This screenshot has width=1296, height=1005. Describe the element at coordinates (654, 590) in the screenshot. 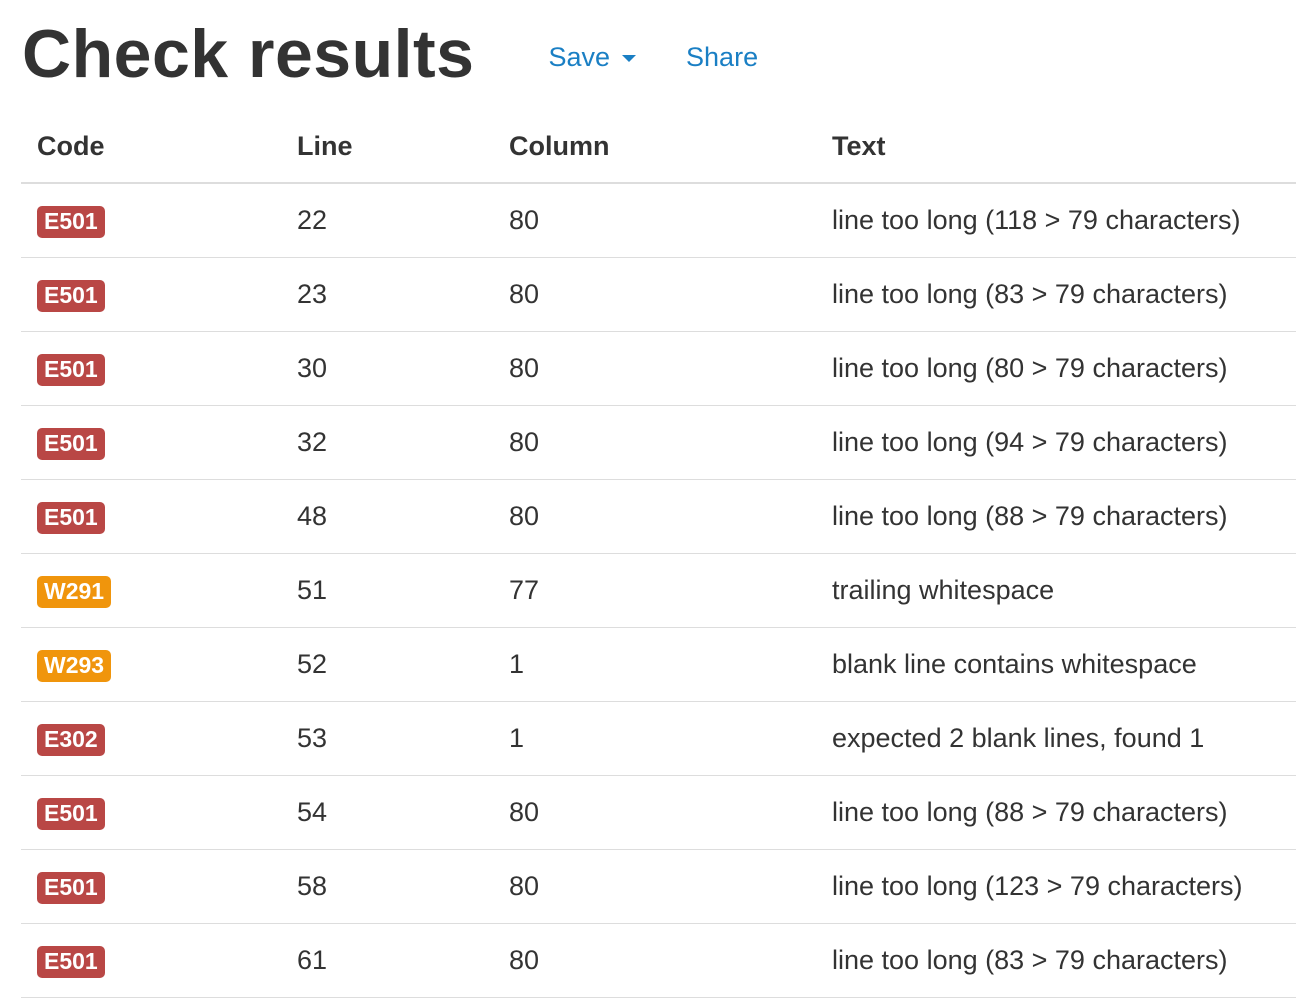

I see `column-cell: 77` at that location.